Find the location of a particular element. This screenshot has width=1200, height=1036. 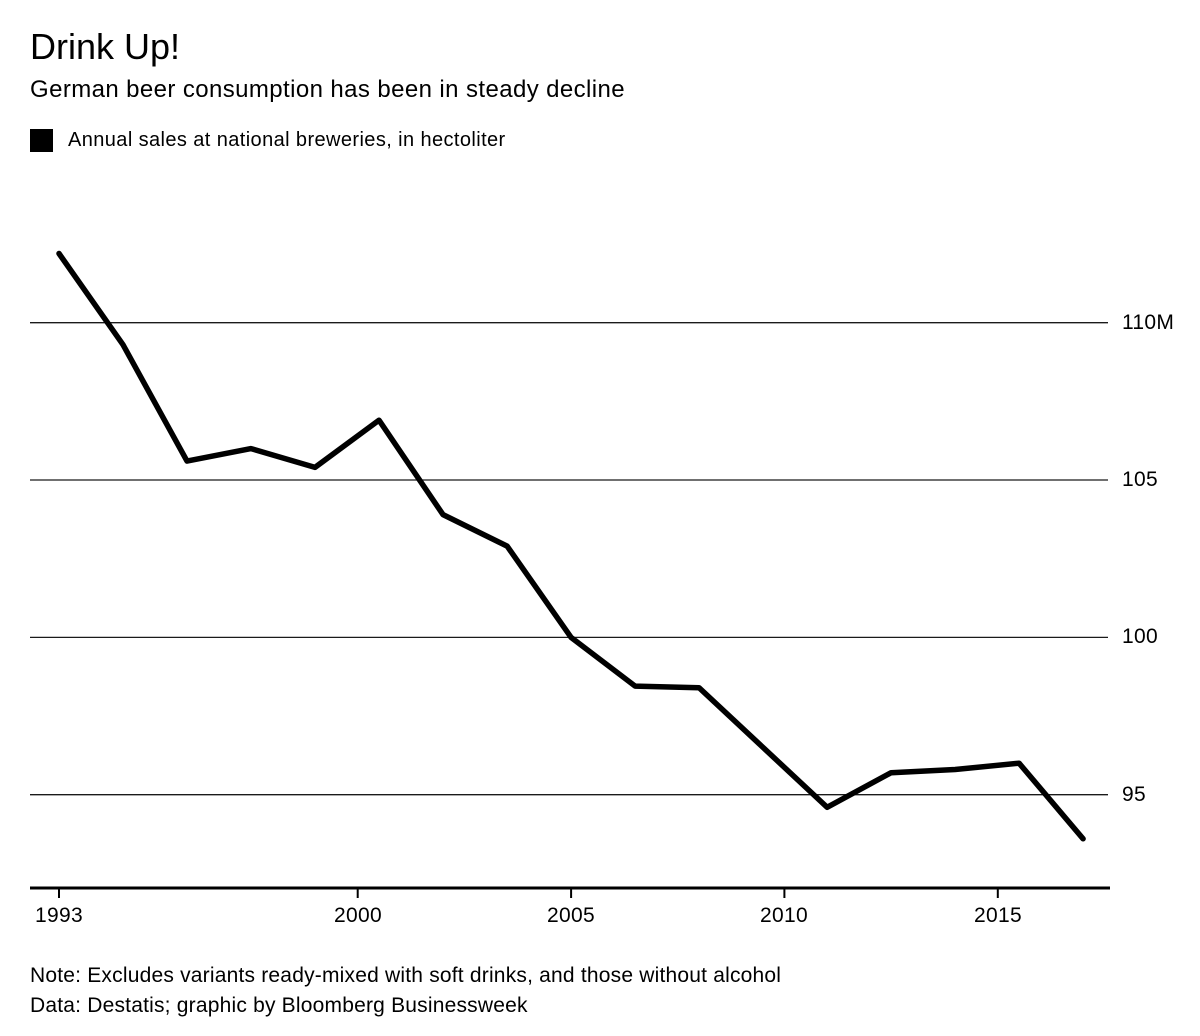

y-axis-label: 110M is located at coordinates (1148, 322).